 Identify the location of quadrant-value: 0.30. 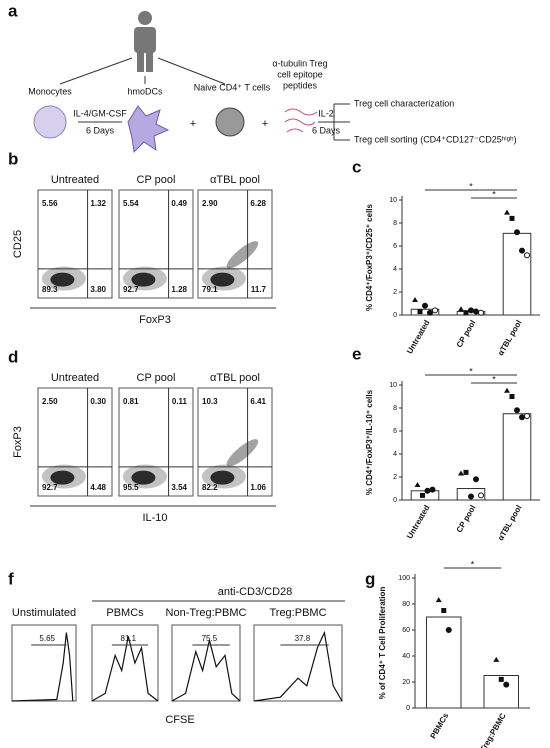
(98, 401).